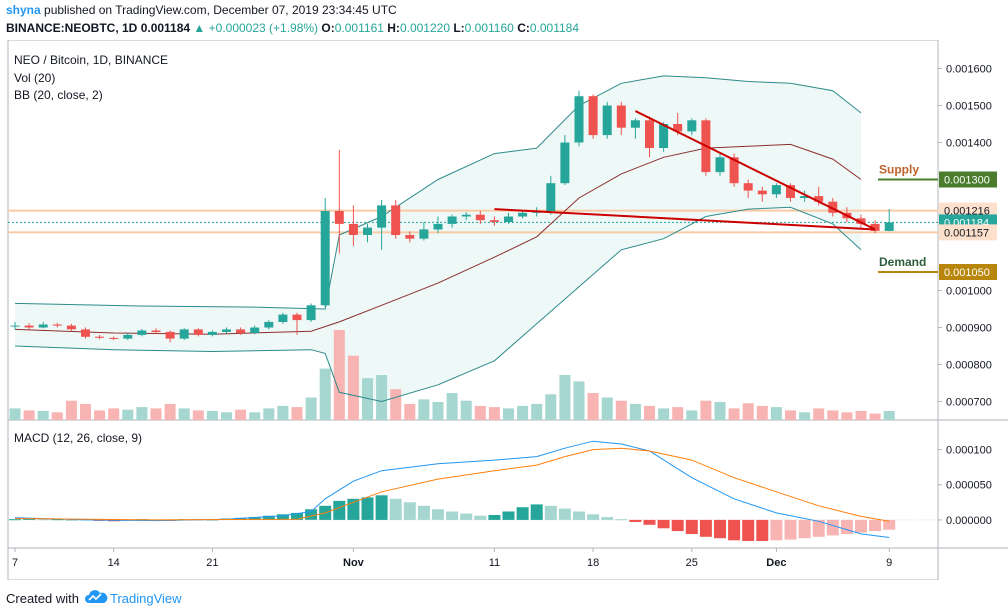 Image resolution: width=1008 pixels, height=615 pixels. I want to click on footer: Created with TradingView, so click(504, 598).